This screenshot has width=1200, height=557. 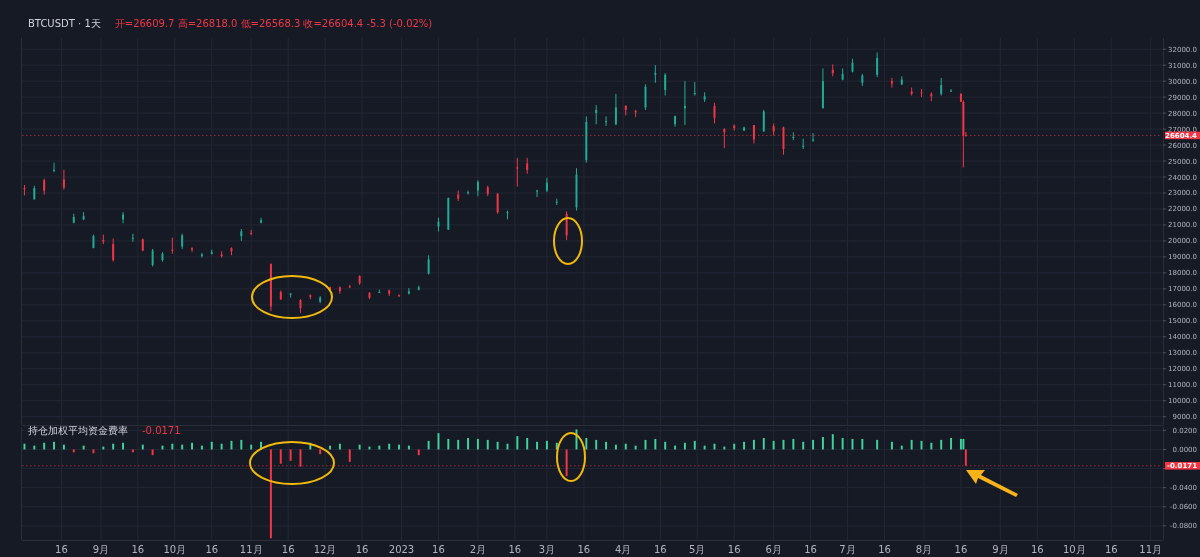 What do you see at coordinates (924, 549) in the screenshot?
I see `x-tick-label: 8月` at bounding box center [924, 549].